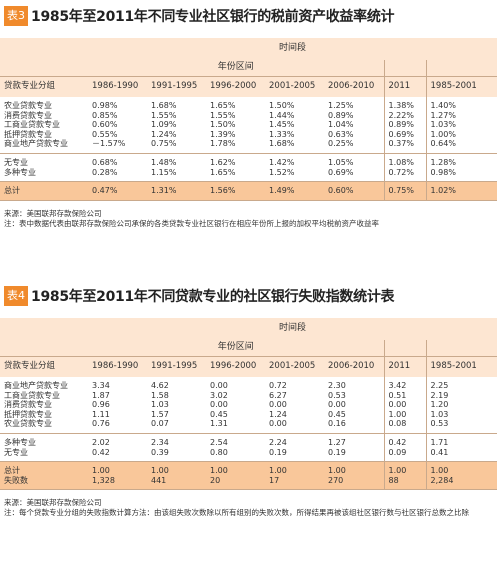 The height and width of the screenshot is (577, 497). I want to click on value-cell: 1.02%, so click(461, 191).